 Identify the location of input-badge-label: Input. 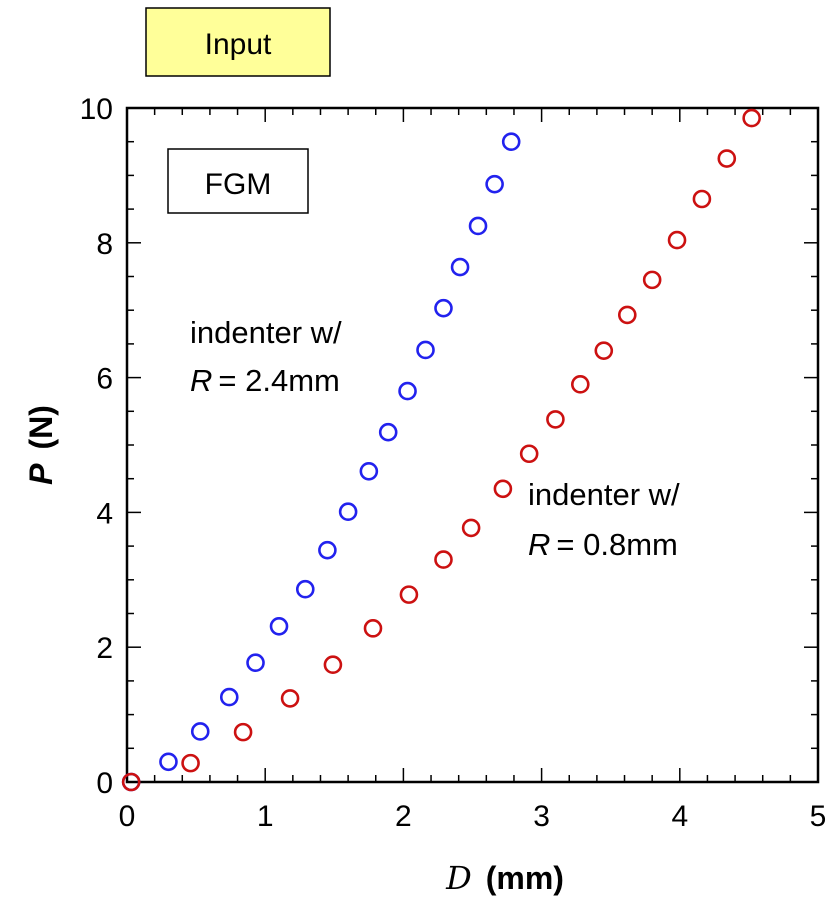
(238, 44).